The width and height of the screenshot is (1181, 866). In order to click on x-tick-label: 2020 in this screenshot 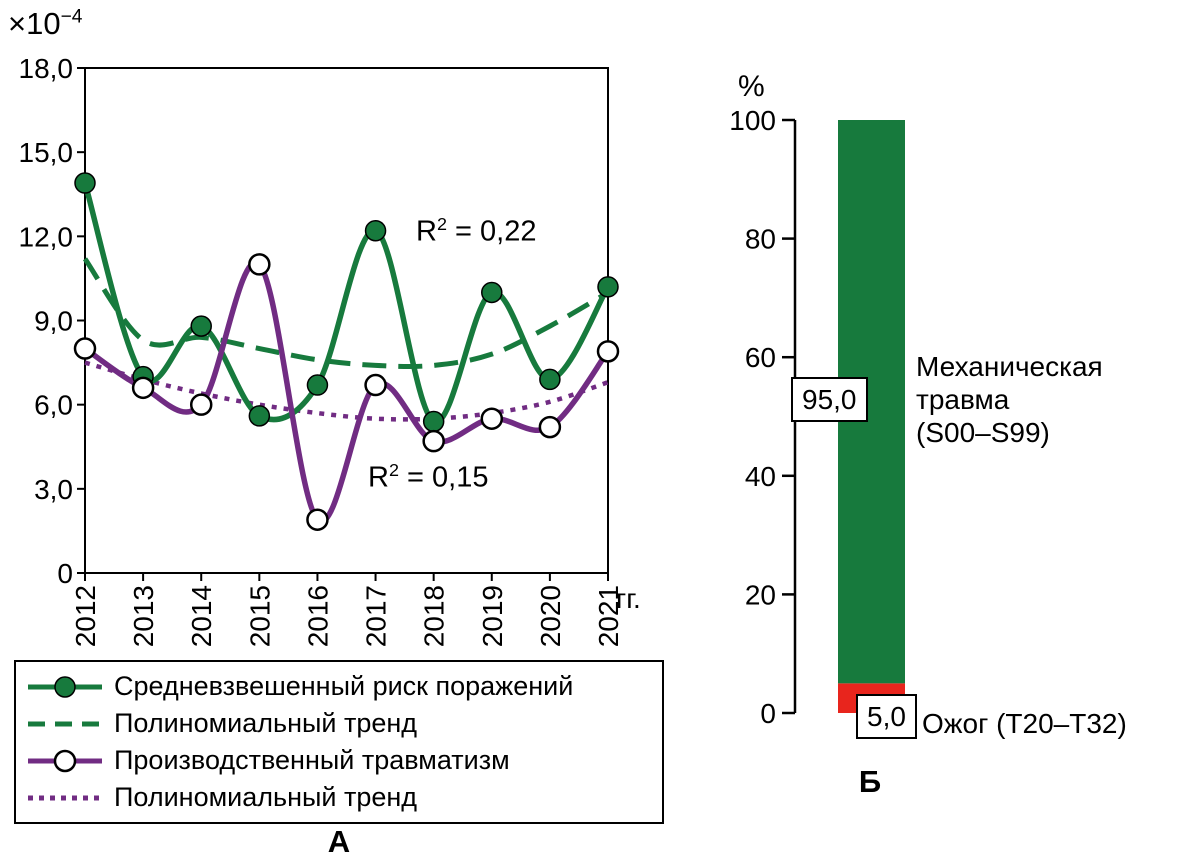, I will do `click(550, 616)`.